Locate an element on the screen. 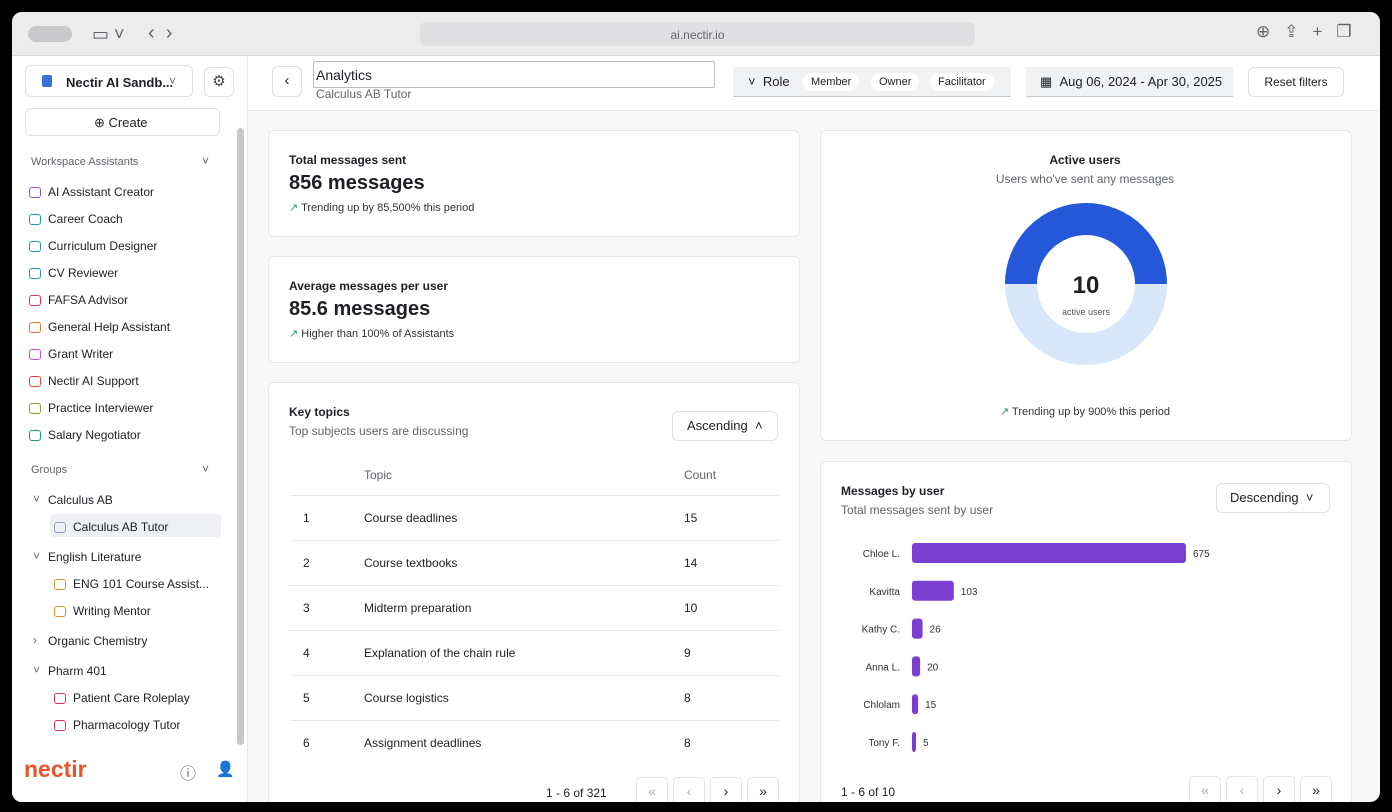 This screenshot has width=1392, height=812. page-subtitle: Calculus AB Tutor is located at coordinates (364, 94).